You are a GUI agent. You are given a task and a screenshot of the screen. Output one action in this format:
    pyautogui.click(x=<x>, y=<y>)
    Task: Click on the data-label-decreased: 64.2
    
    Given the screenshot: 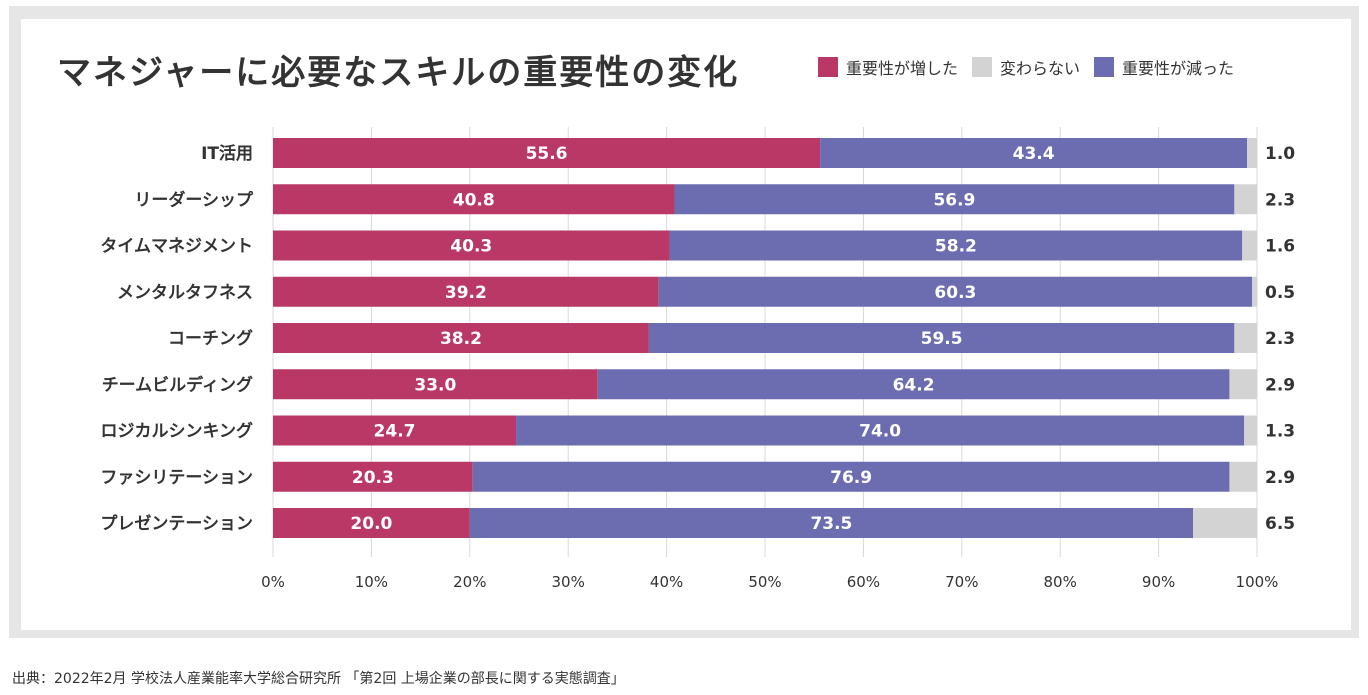 What is the action you would take?
    pyautogui.click(x=914, y=385)
    